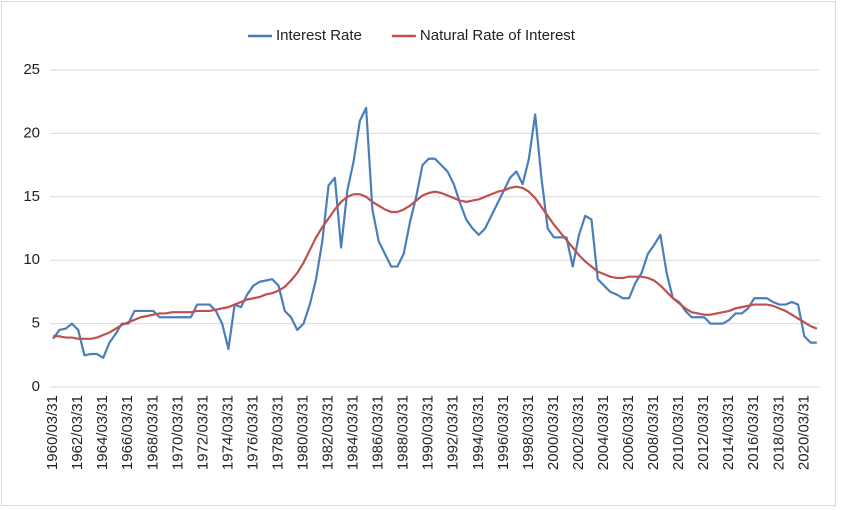  What do you see at coordinates (578, 432) in the screenshot?
I see `x-tick-label: 2002/03/31` at bounding box center [578, 432].